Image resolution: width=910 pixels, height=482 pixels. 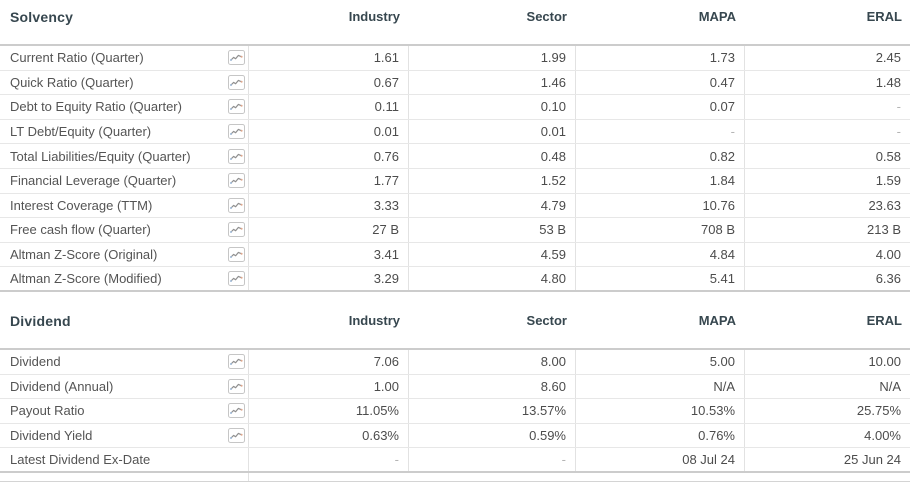 I want to click on table-row: Dividend Yield 0.63% 0.59% 0.76% 4.00%, so click(x=455, y=436).